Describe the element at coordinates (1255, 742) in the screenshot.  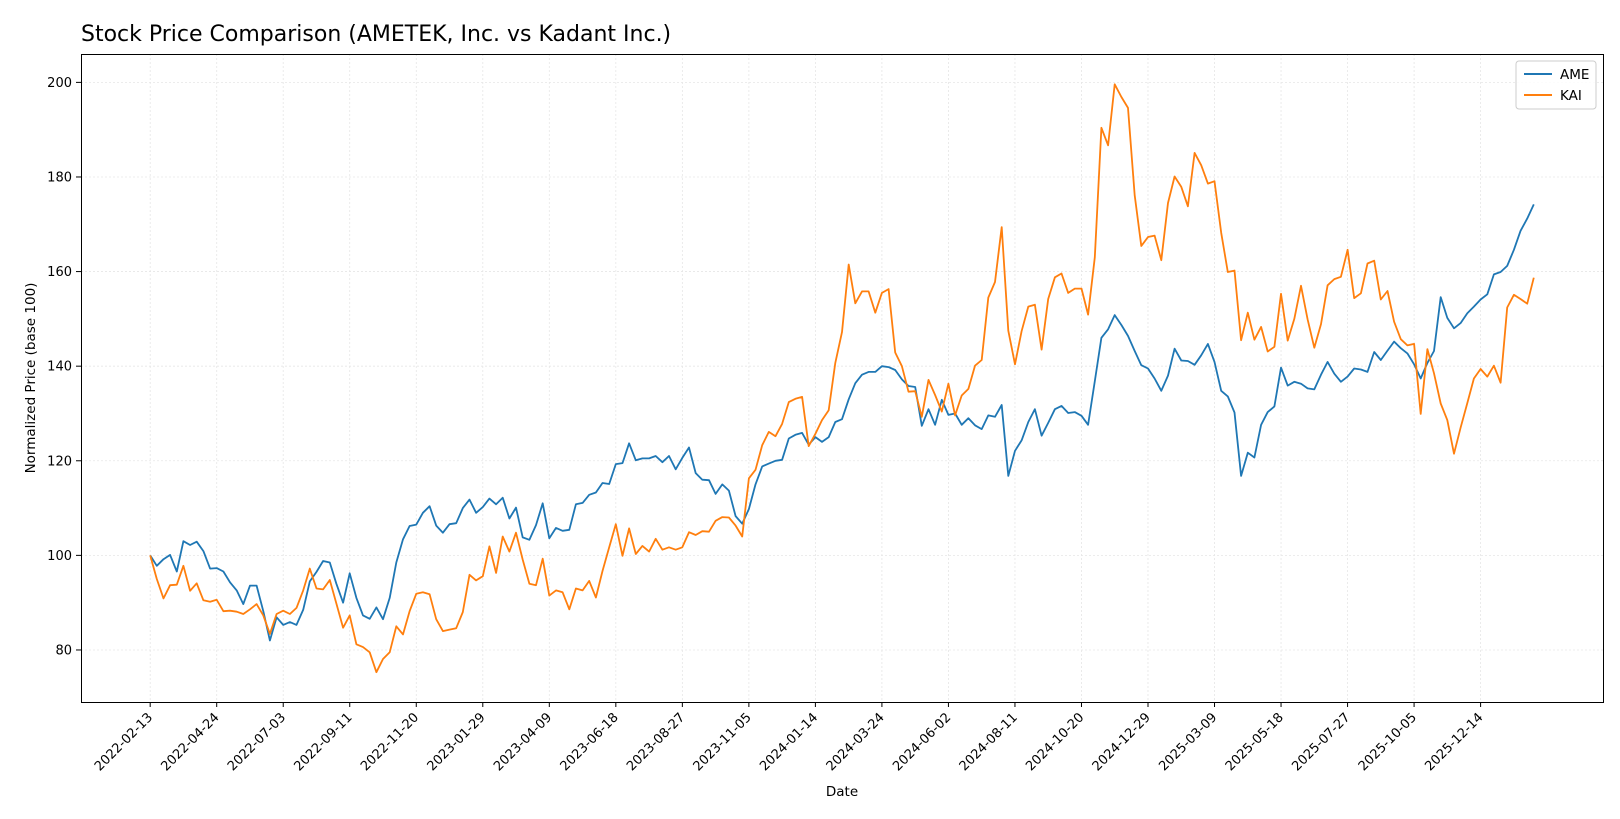
I see `x-tick-label: 2025-05-18` at that location.